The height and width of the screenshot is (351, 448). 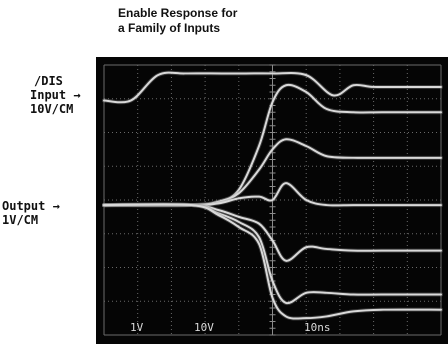 I want to click on output-label-line-2: 1V/CM, so click(x=20, y=220).